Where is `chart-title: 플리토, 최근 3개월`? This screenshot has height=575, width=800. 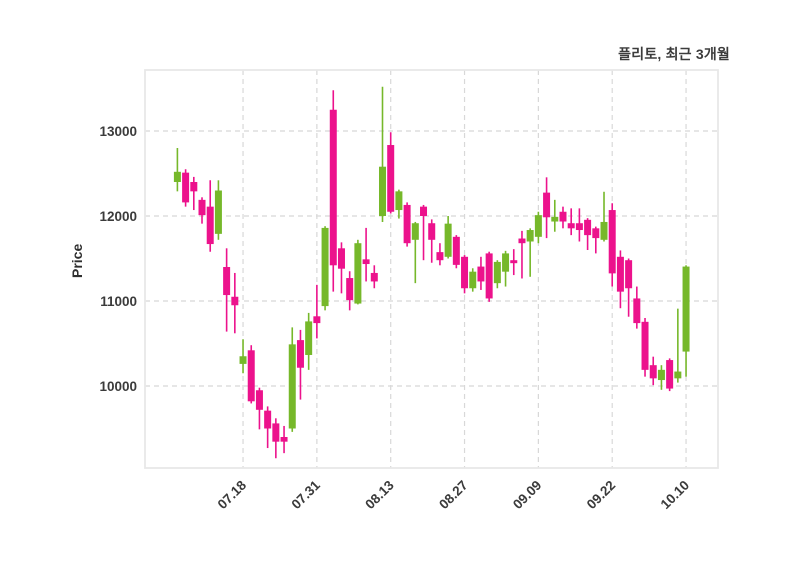 chart-title: 플리토, 최근 3개월 is located at coordinates (674, 54).